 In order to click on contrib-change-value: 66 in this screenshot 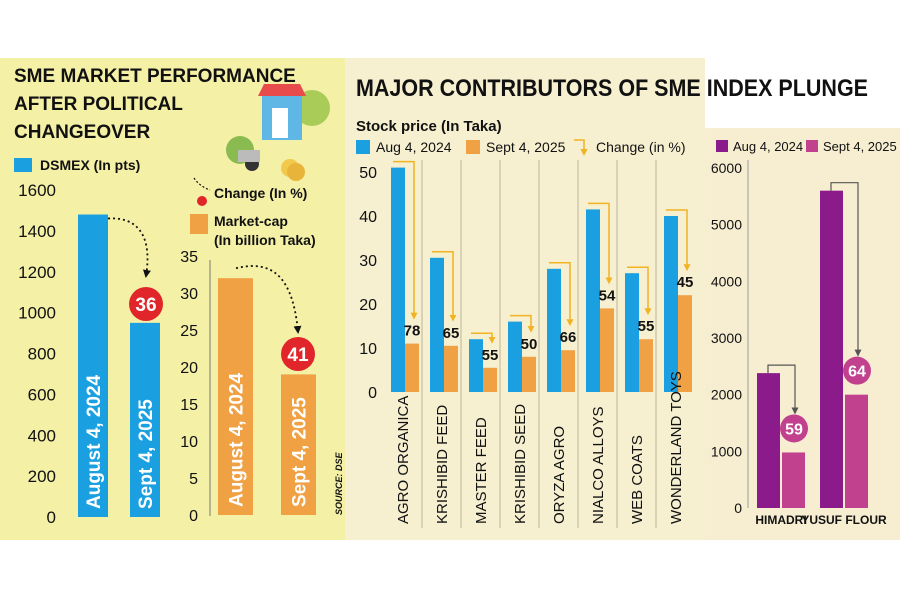, I will do `click(568, 337)`.